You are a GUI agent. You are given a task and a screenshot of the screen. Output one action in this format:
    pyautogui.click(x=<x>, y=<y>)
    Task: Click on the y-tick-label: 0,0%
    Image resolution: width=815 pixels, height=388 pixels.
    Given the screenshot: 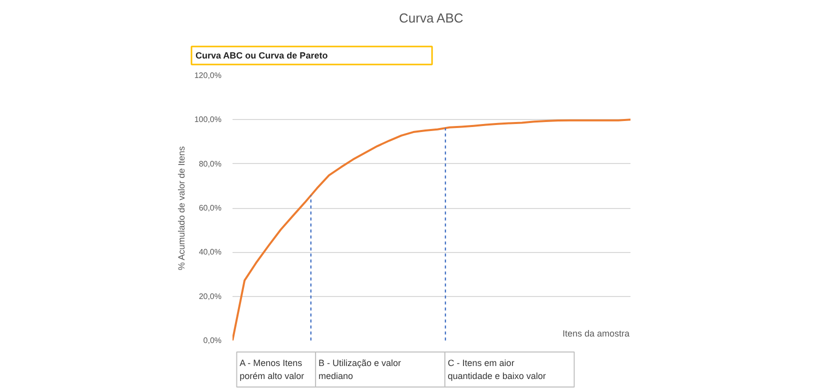 What is the action you would take?
    pyautogui.click(x=212, y=340)
    